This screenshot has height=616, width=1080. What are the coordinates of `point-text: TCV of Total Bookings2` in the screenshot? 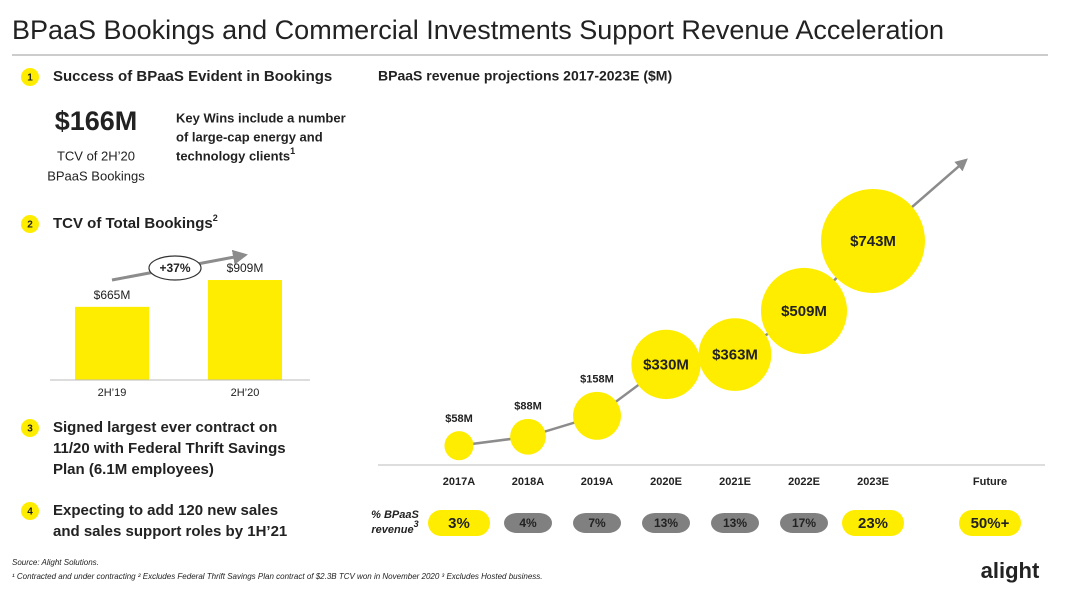 It's located at (135, 222).